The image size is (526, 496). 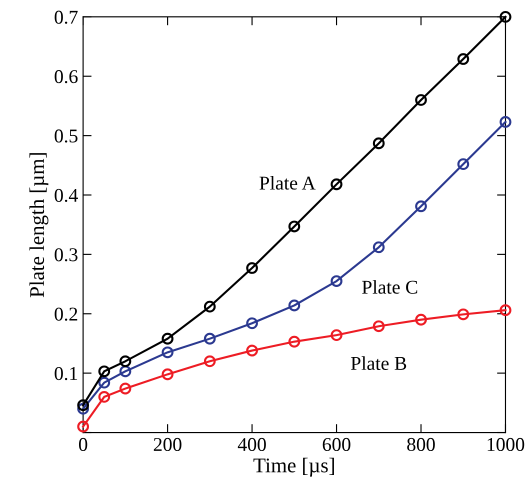 What do you see at coordinates (66, 195) in the screenshot?
I see `y-tick-label: 0.4` at bounding box center [66, 195].